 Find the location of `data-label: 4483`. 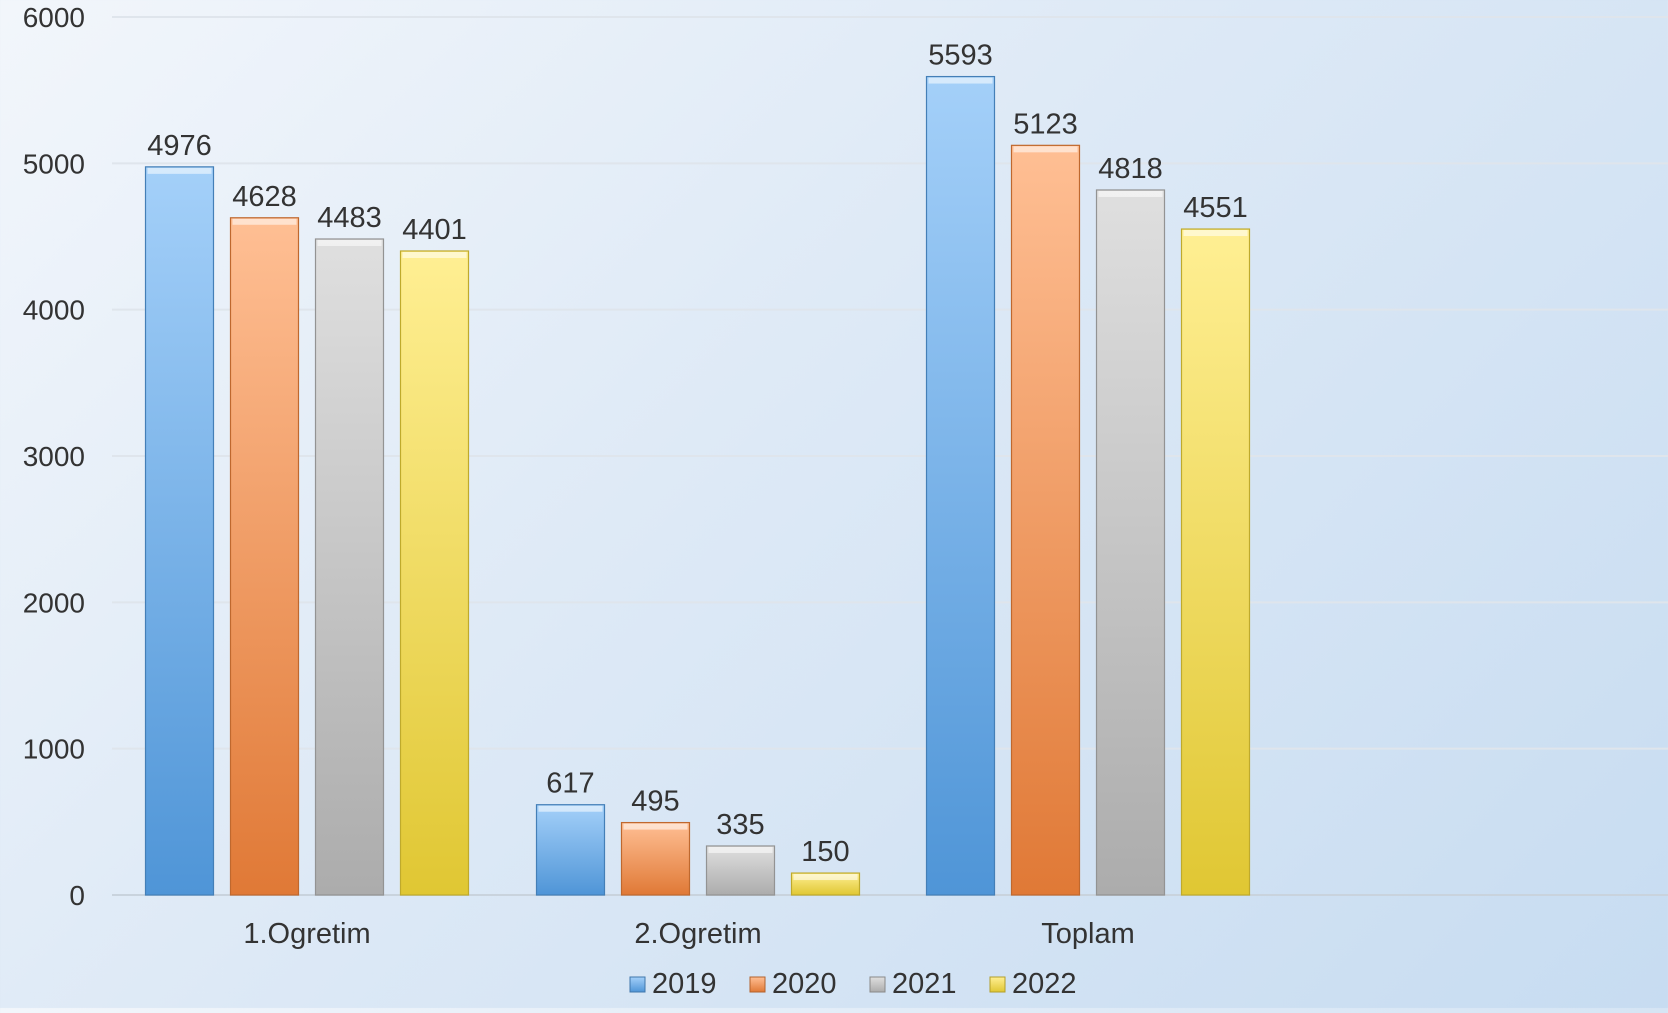

data-label: 4483 is located at coordinates (349, 218).